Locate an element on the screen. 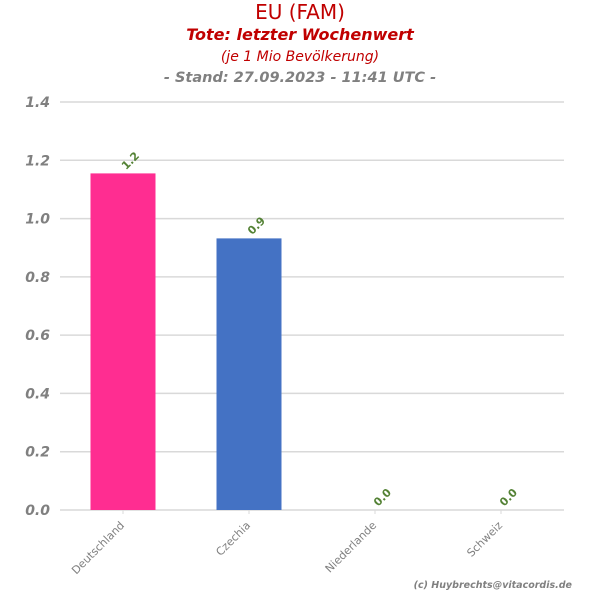 The width and height of the screenshot is (600, 600). y-tick-label: 0.0 is located at coordinates (37, 511).